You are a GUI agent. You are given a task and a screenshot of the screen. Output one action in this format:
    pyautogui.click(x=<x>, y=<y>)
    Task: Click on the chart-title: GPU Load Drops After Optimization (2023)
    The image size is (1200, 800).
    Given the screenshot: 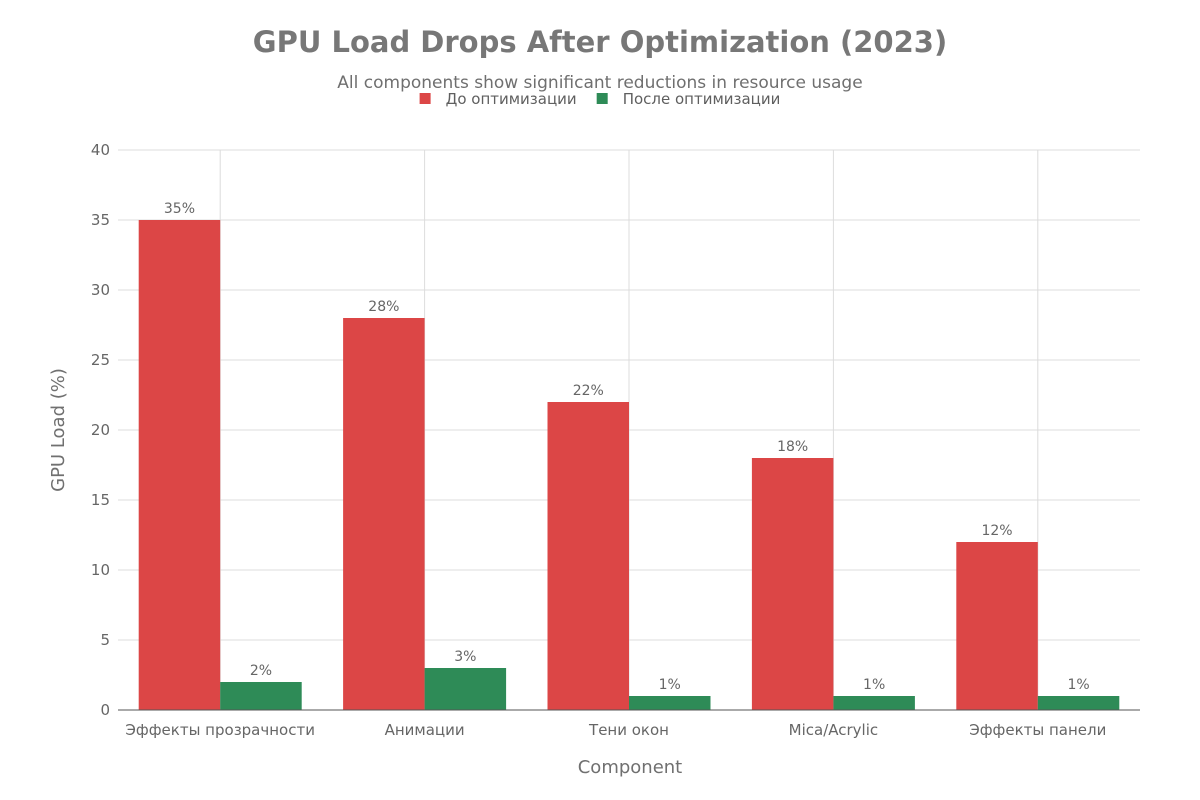 What is the action you would take?
    pyautogui.click(x=600, y=42)
    